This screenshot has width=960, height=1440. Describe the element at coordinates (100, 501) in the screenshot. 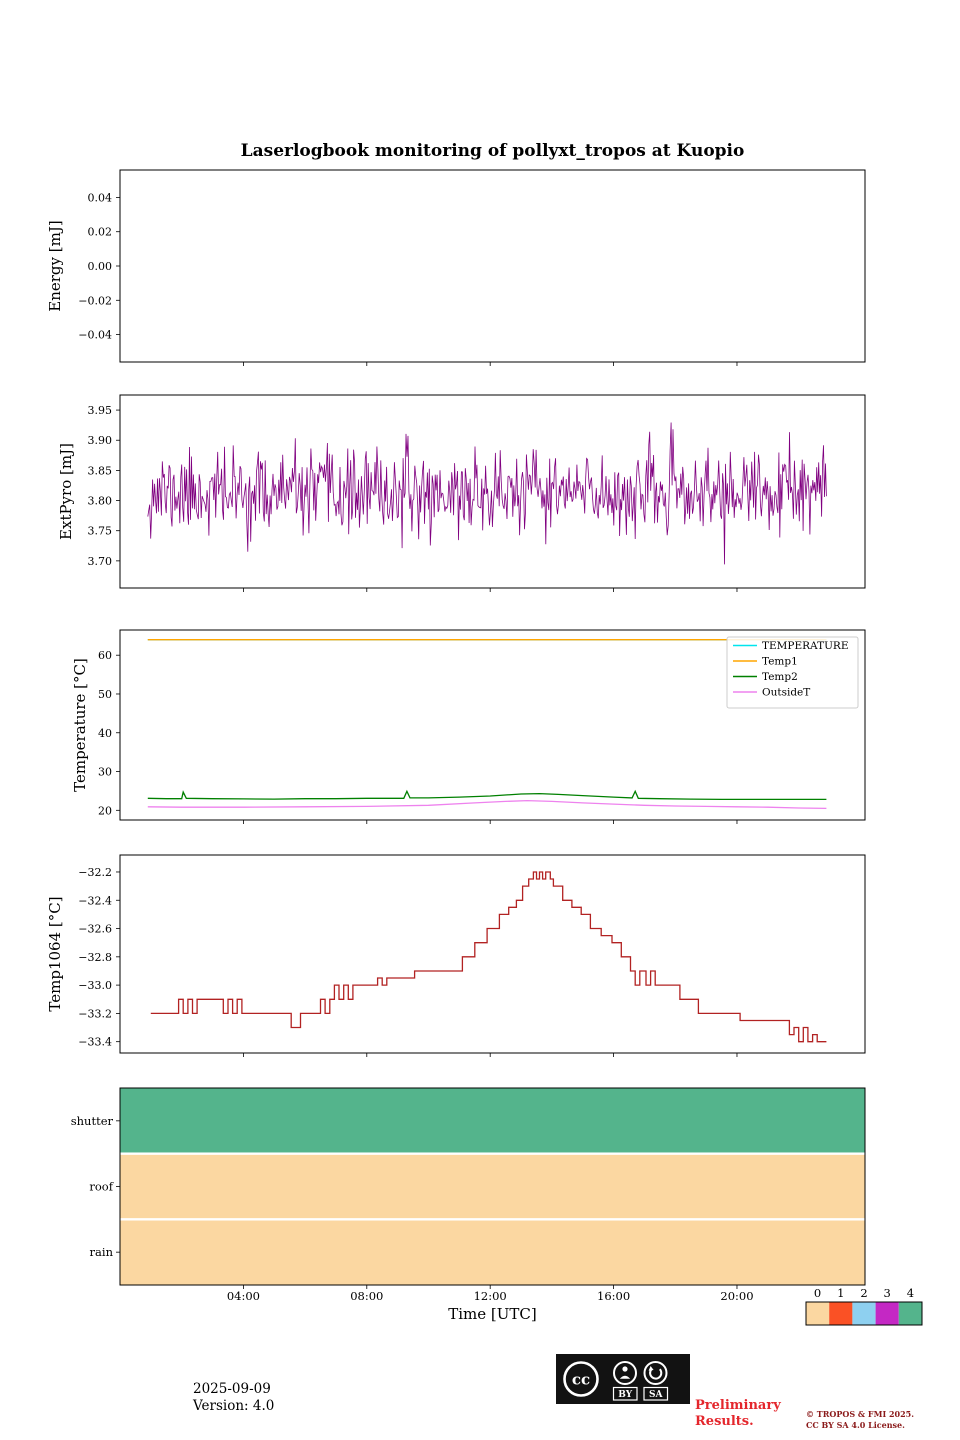

I see `y-tick-label: 3.80` at that location.